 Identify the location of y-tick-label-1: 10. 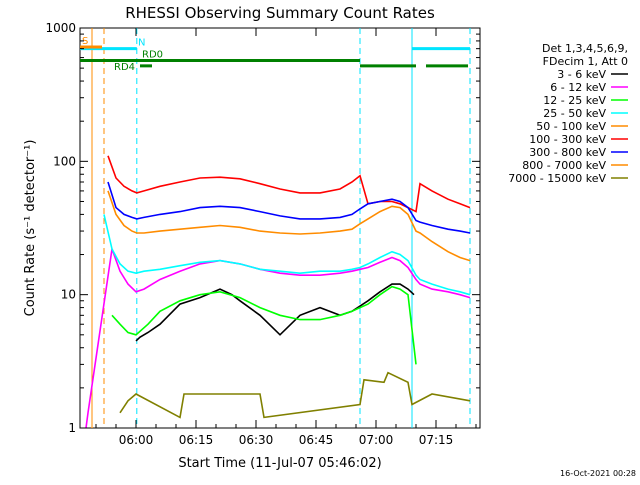
(68, 295).